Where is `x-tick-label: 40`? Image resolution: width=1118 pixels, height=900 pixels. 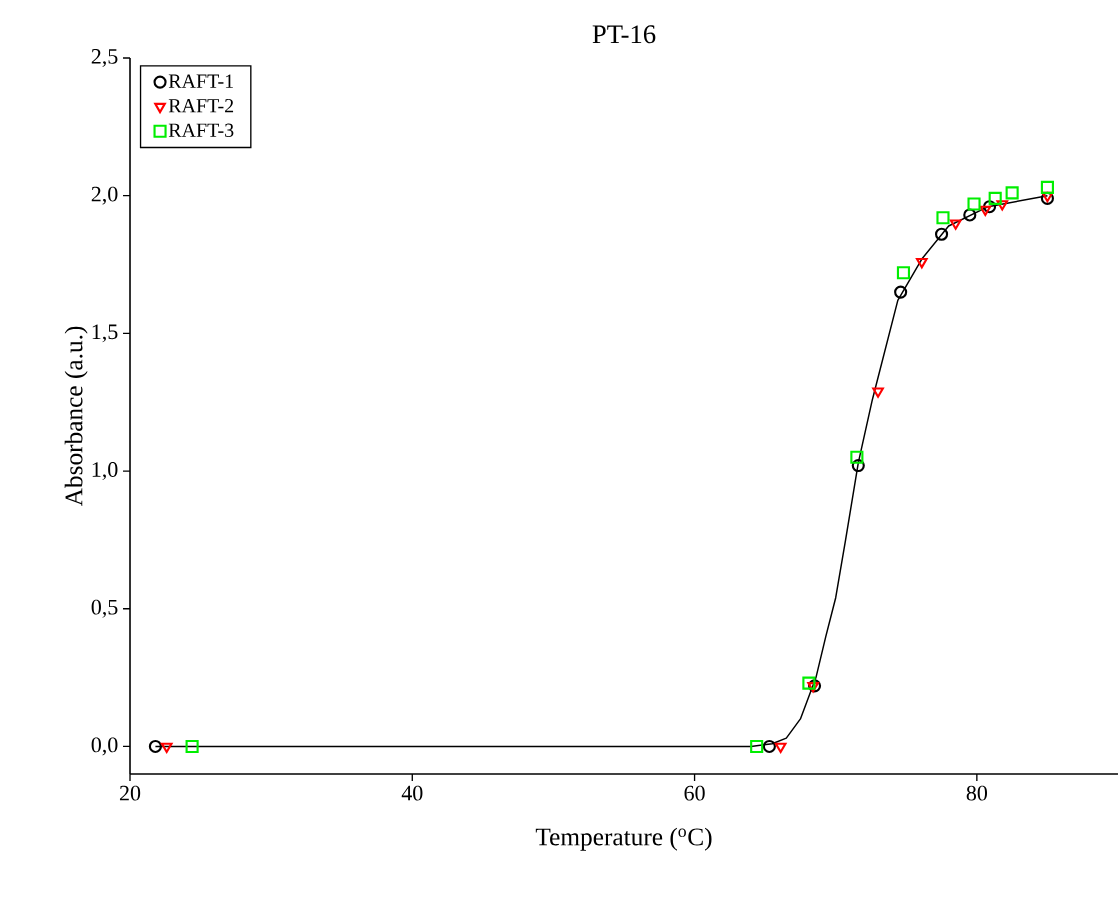
x-tick-label: 40 is located at coordinates (412, 793).